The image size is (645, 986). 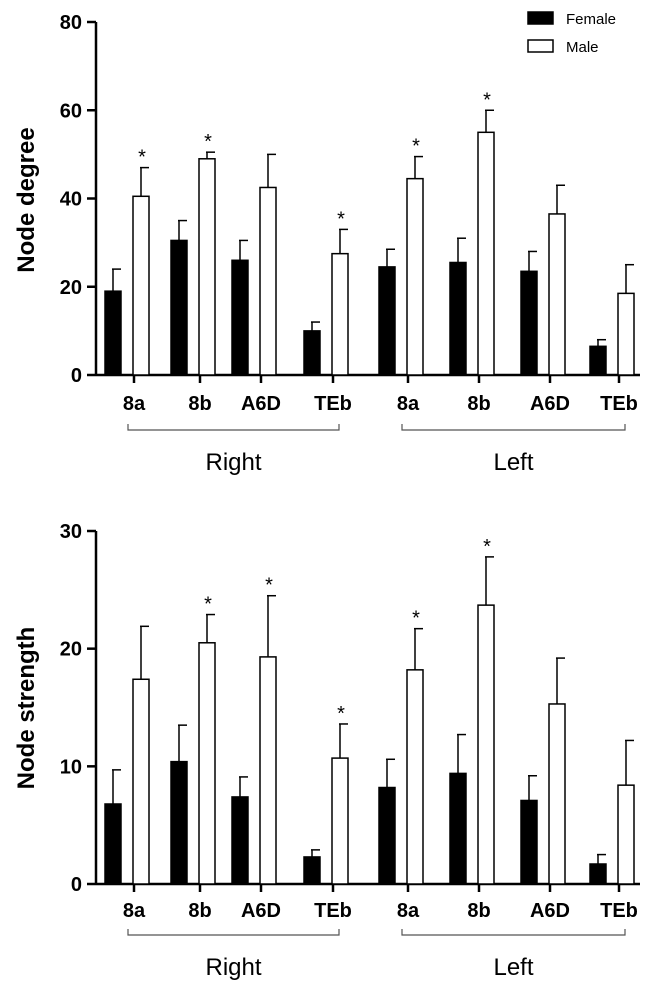 I want to click on legend-label-female: Female, so click(x=591, y=19).